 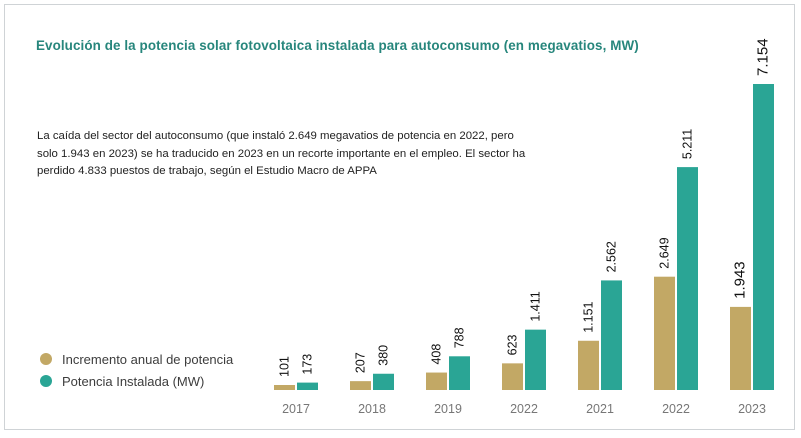 I want to click on legend-label-installed: Potencia Instalada (MW), so click(x=133, y=381).